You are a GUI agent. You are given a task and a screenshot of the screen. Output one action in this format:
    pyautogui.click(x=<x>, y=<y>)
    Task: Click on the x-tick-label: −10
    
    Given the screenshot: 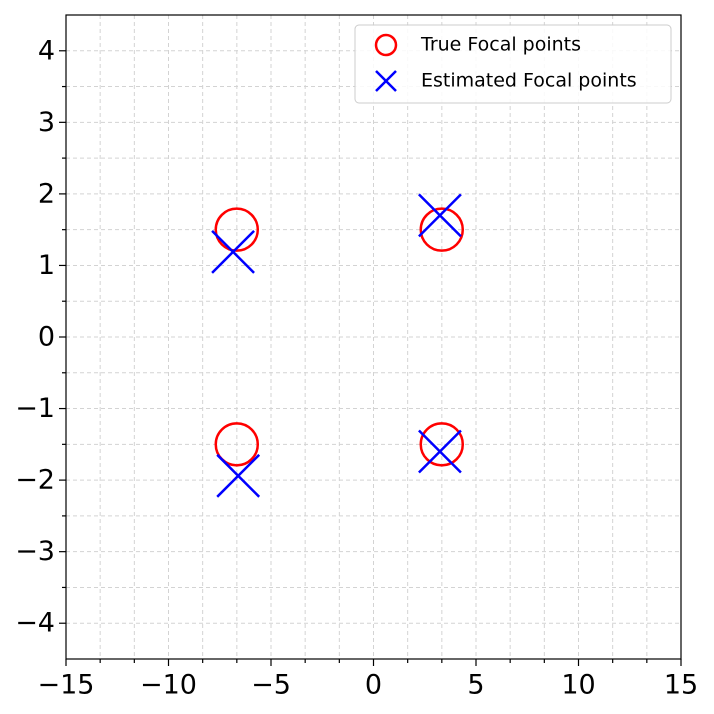 What is the action you would take?
    pyautogui.click(x=168, y=685)
    